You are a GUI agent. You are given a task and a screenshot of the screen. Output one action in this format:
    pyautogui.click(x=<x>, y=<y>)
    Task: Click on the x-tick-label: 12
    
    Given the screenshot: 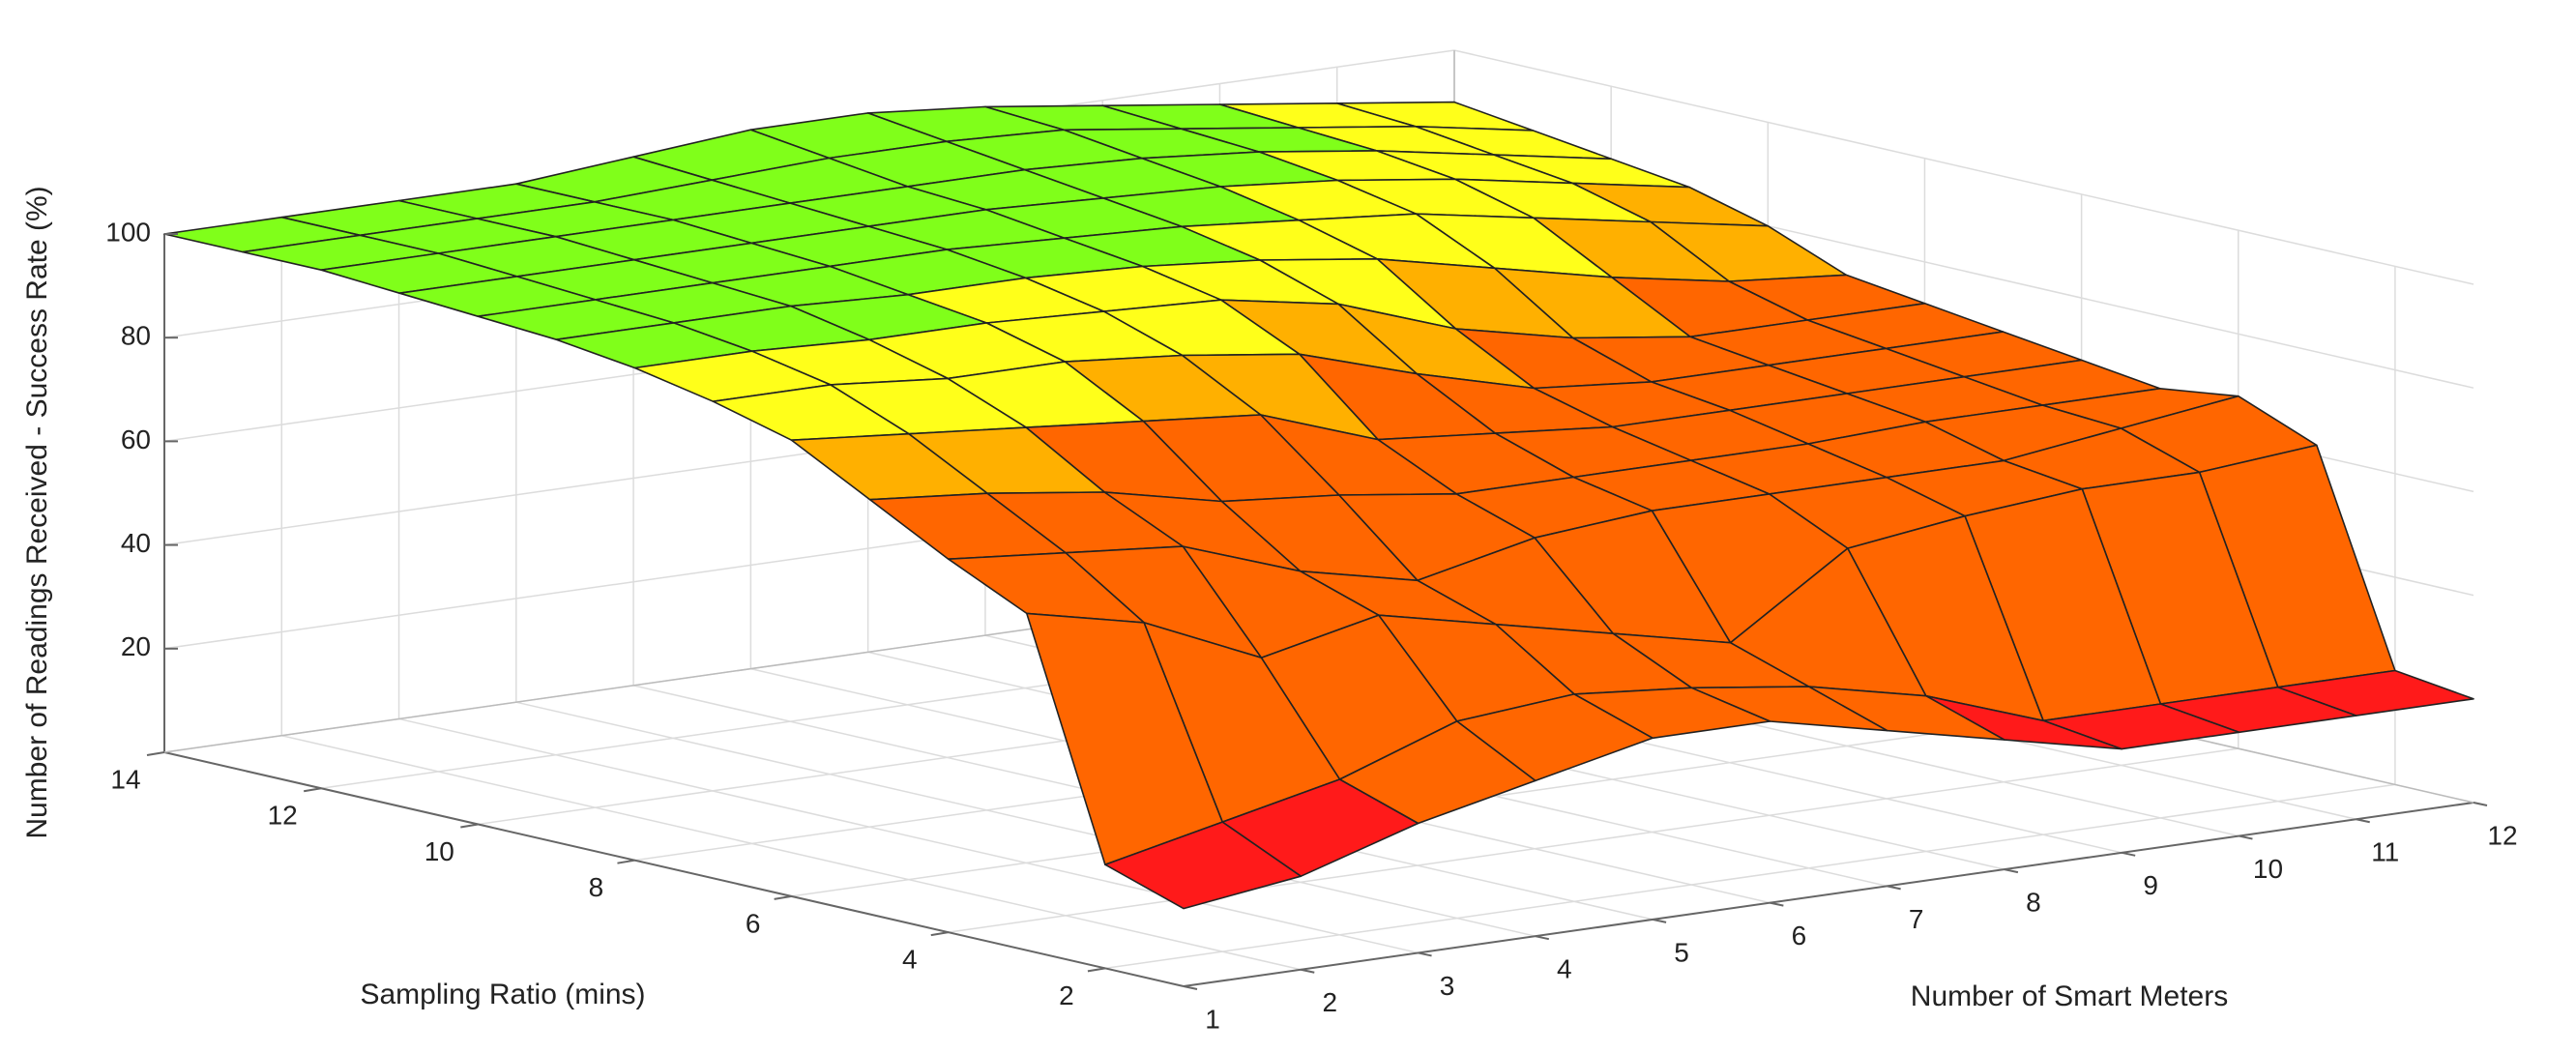 What is the action you would take?
    pyautogui.click(x=2502, y=835)
    